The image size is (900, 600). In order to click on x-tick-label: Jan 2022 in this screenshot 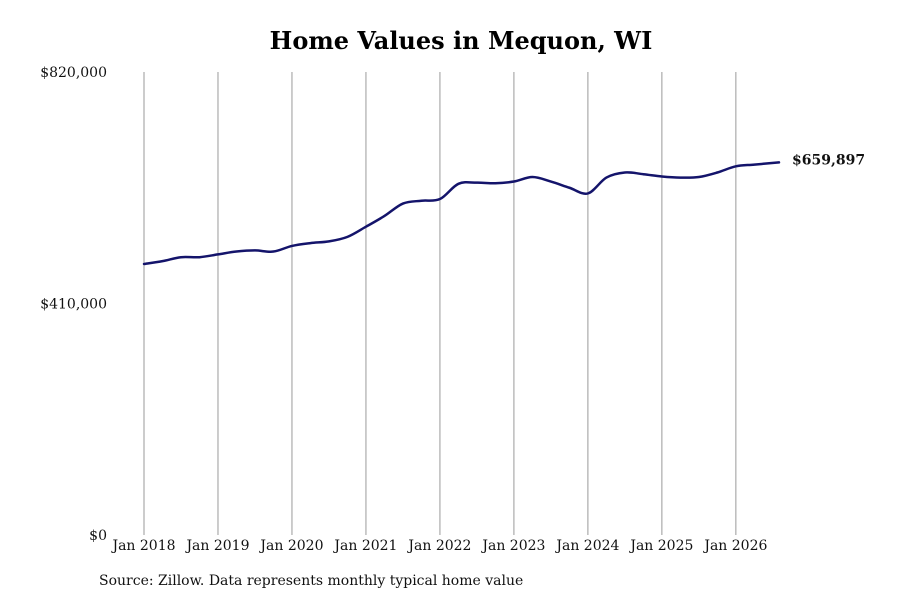, I will do `click(438, 546)`.